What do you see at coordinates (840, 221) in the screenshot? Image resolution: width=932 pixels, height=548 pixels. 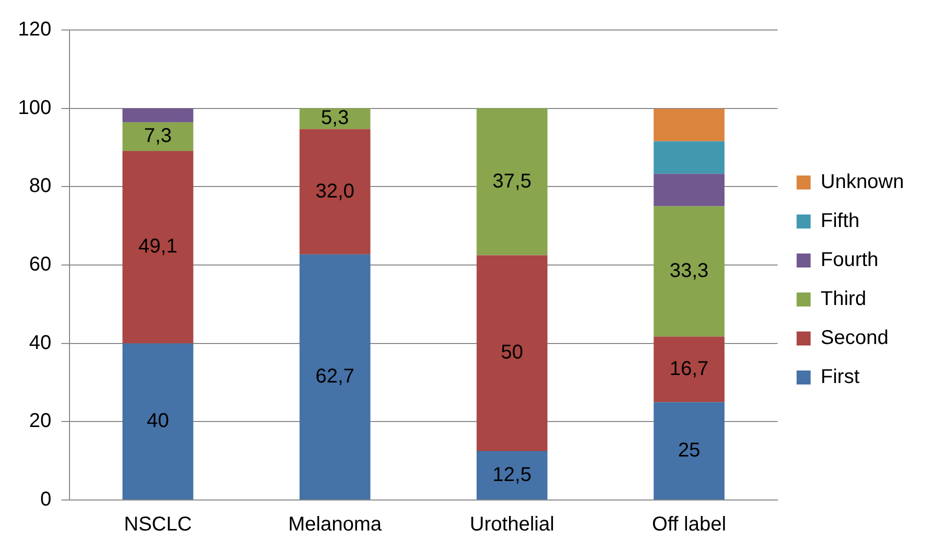 I see `legend-label: Fifth` at bounding box center [840, 221].